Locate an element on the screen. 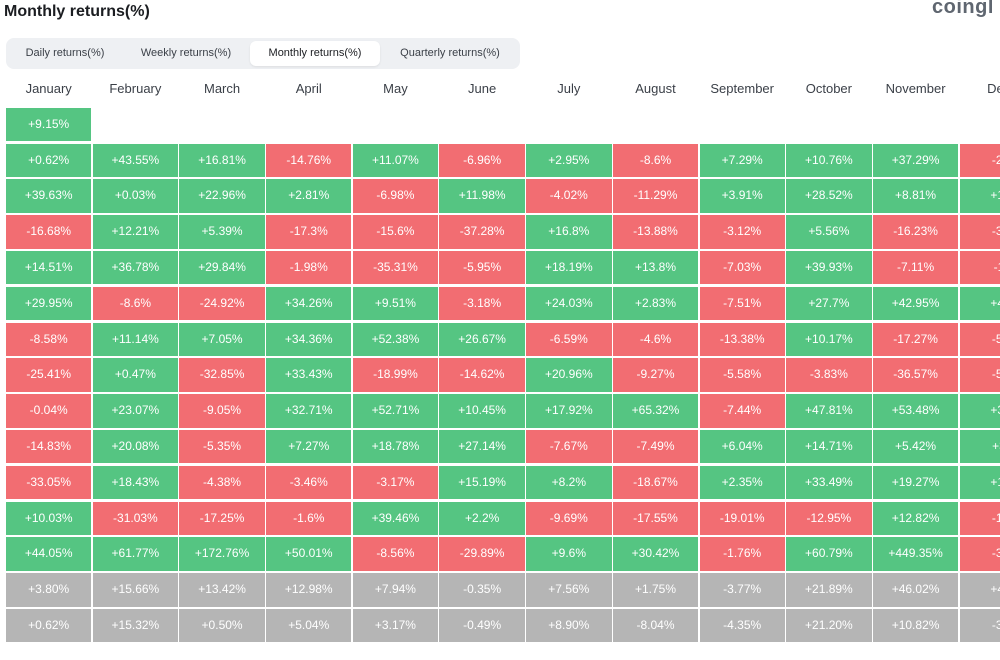  return-cell: +19.27% is located at coordinates (915, 482).